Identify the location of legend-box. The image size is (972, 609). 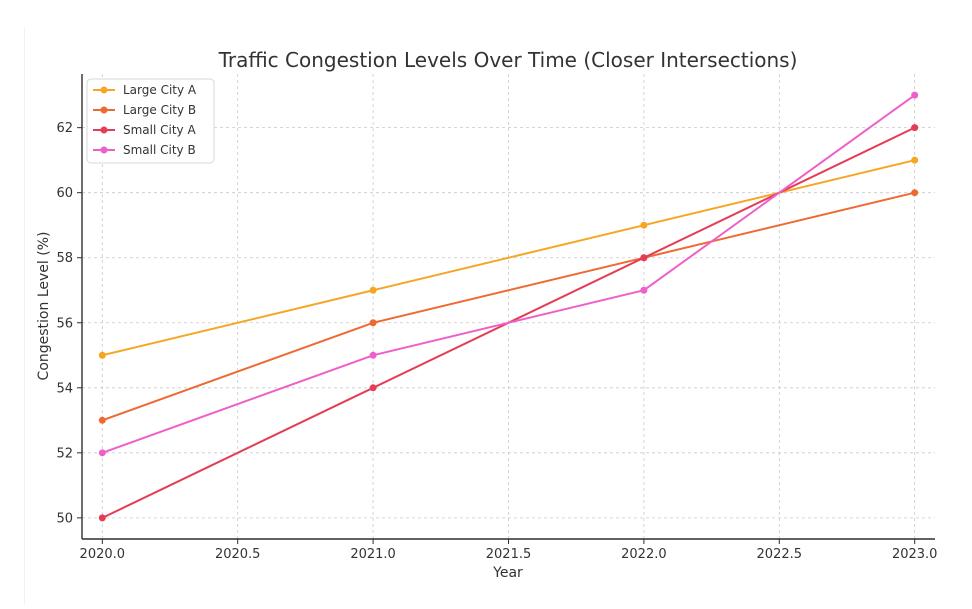
(150, 121).